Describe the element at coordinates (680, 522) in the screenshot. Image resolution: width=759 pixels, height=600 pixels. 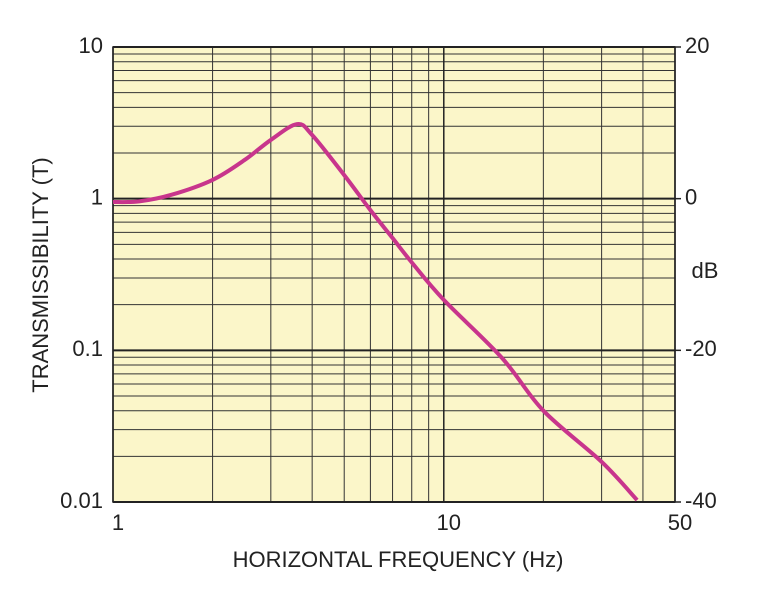
I see `x-tick-label: 50` at that location.